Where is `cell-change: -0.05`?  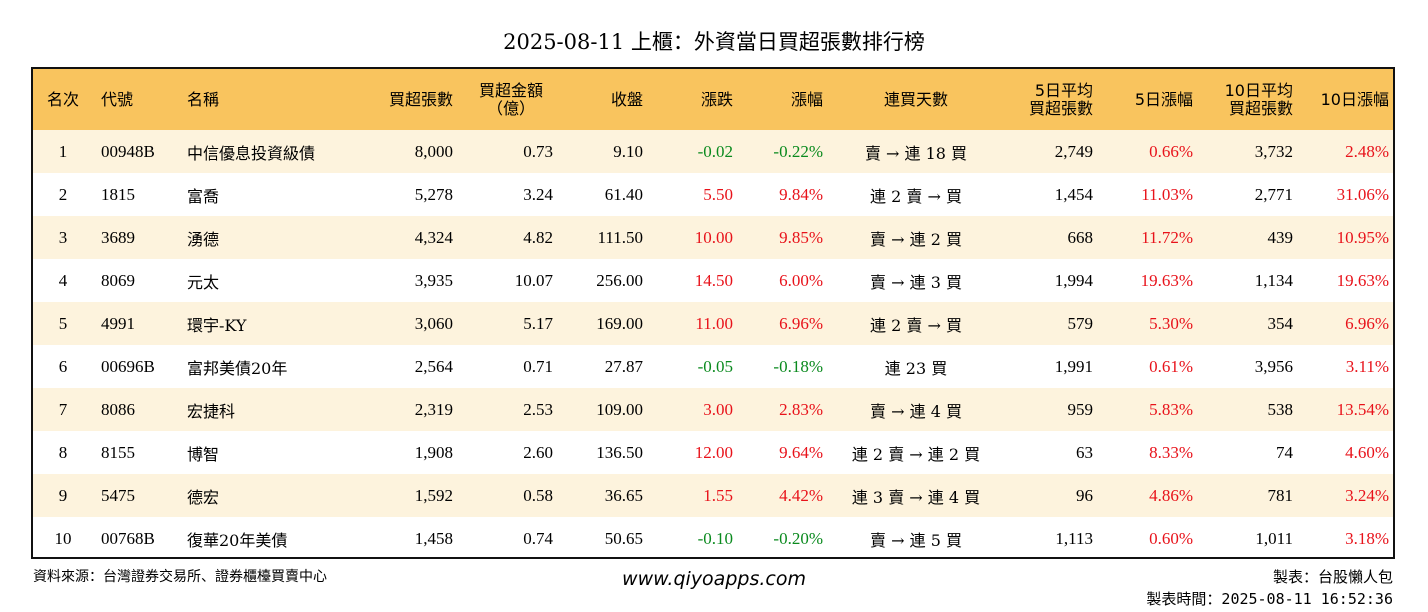
cell-change: -0.05 is located at coordinates (715, 366).